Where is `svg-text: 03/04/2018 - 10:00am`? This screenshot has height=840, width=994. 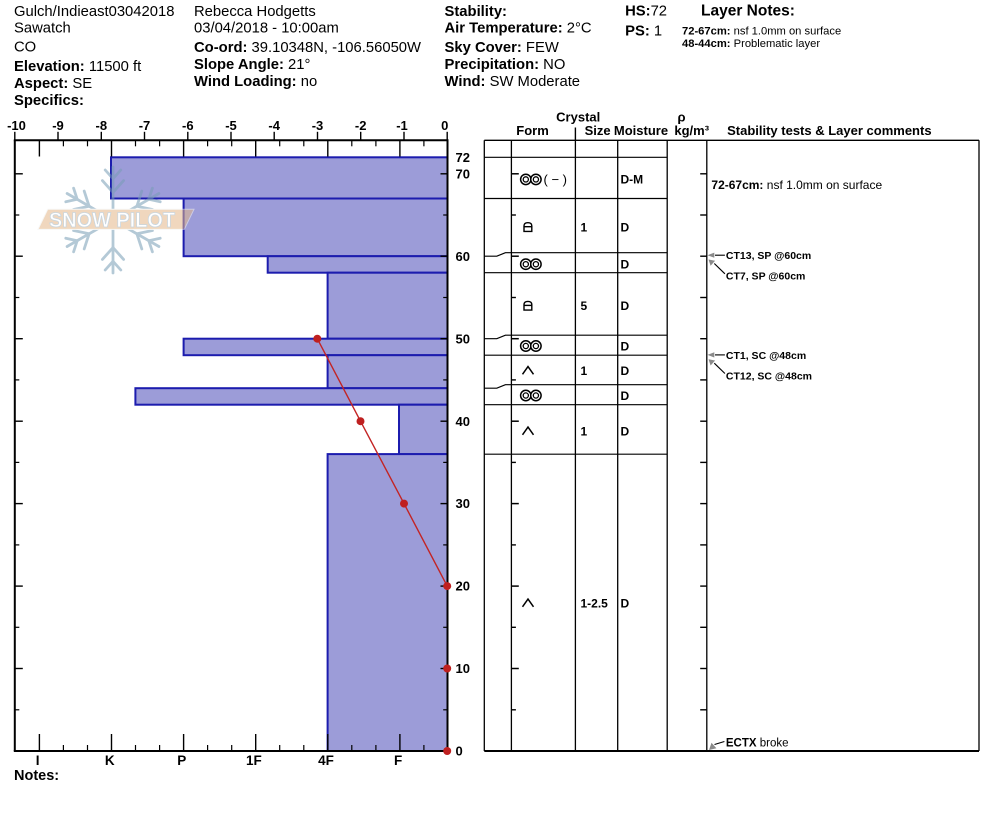
svg-text: 03/04/2018 - 10:00am is located at coordinates (266, 29).